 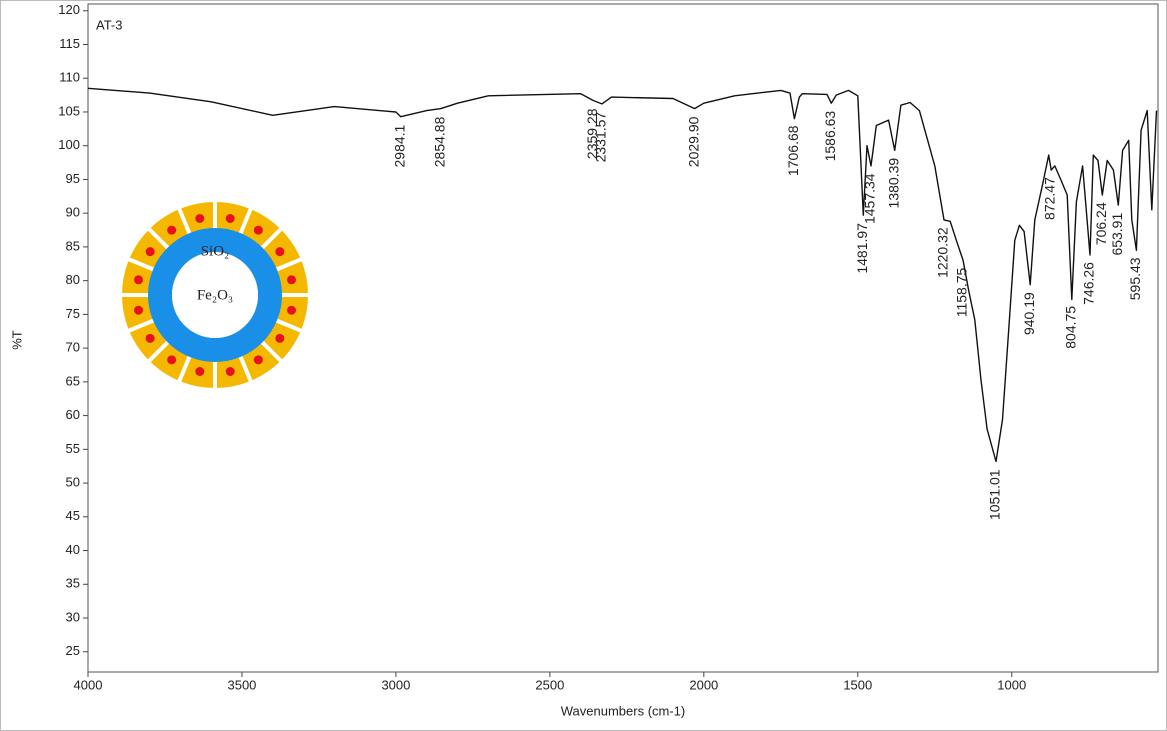 I want to click on peak-label: 940.19, so click(x=1029, y=313).